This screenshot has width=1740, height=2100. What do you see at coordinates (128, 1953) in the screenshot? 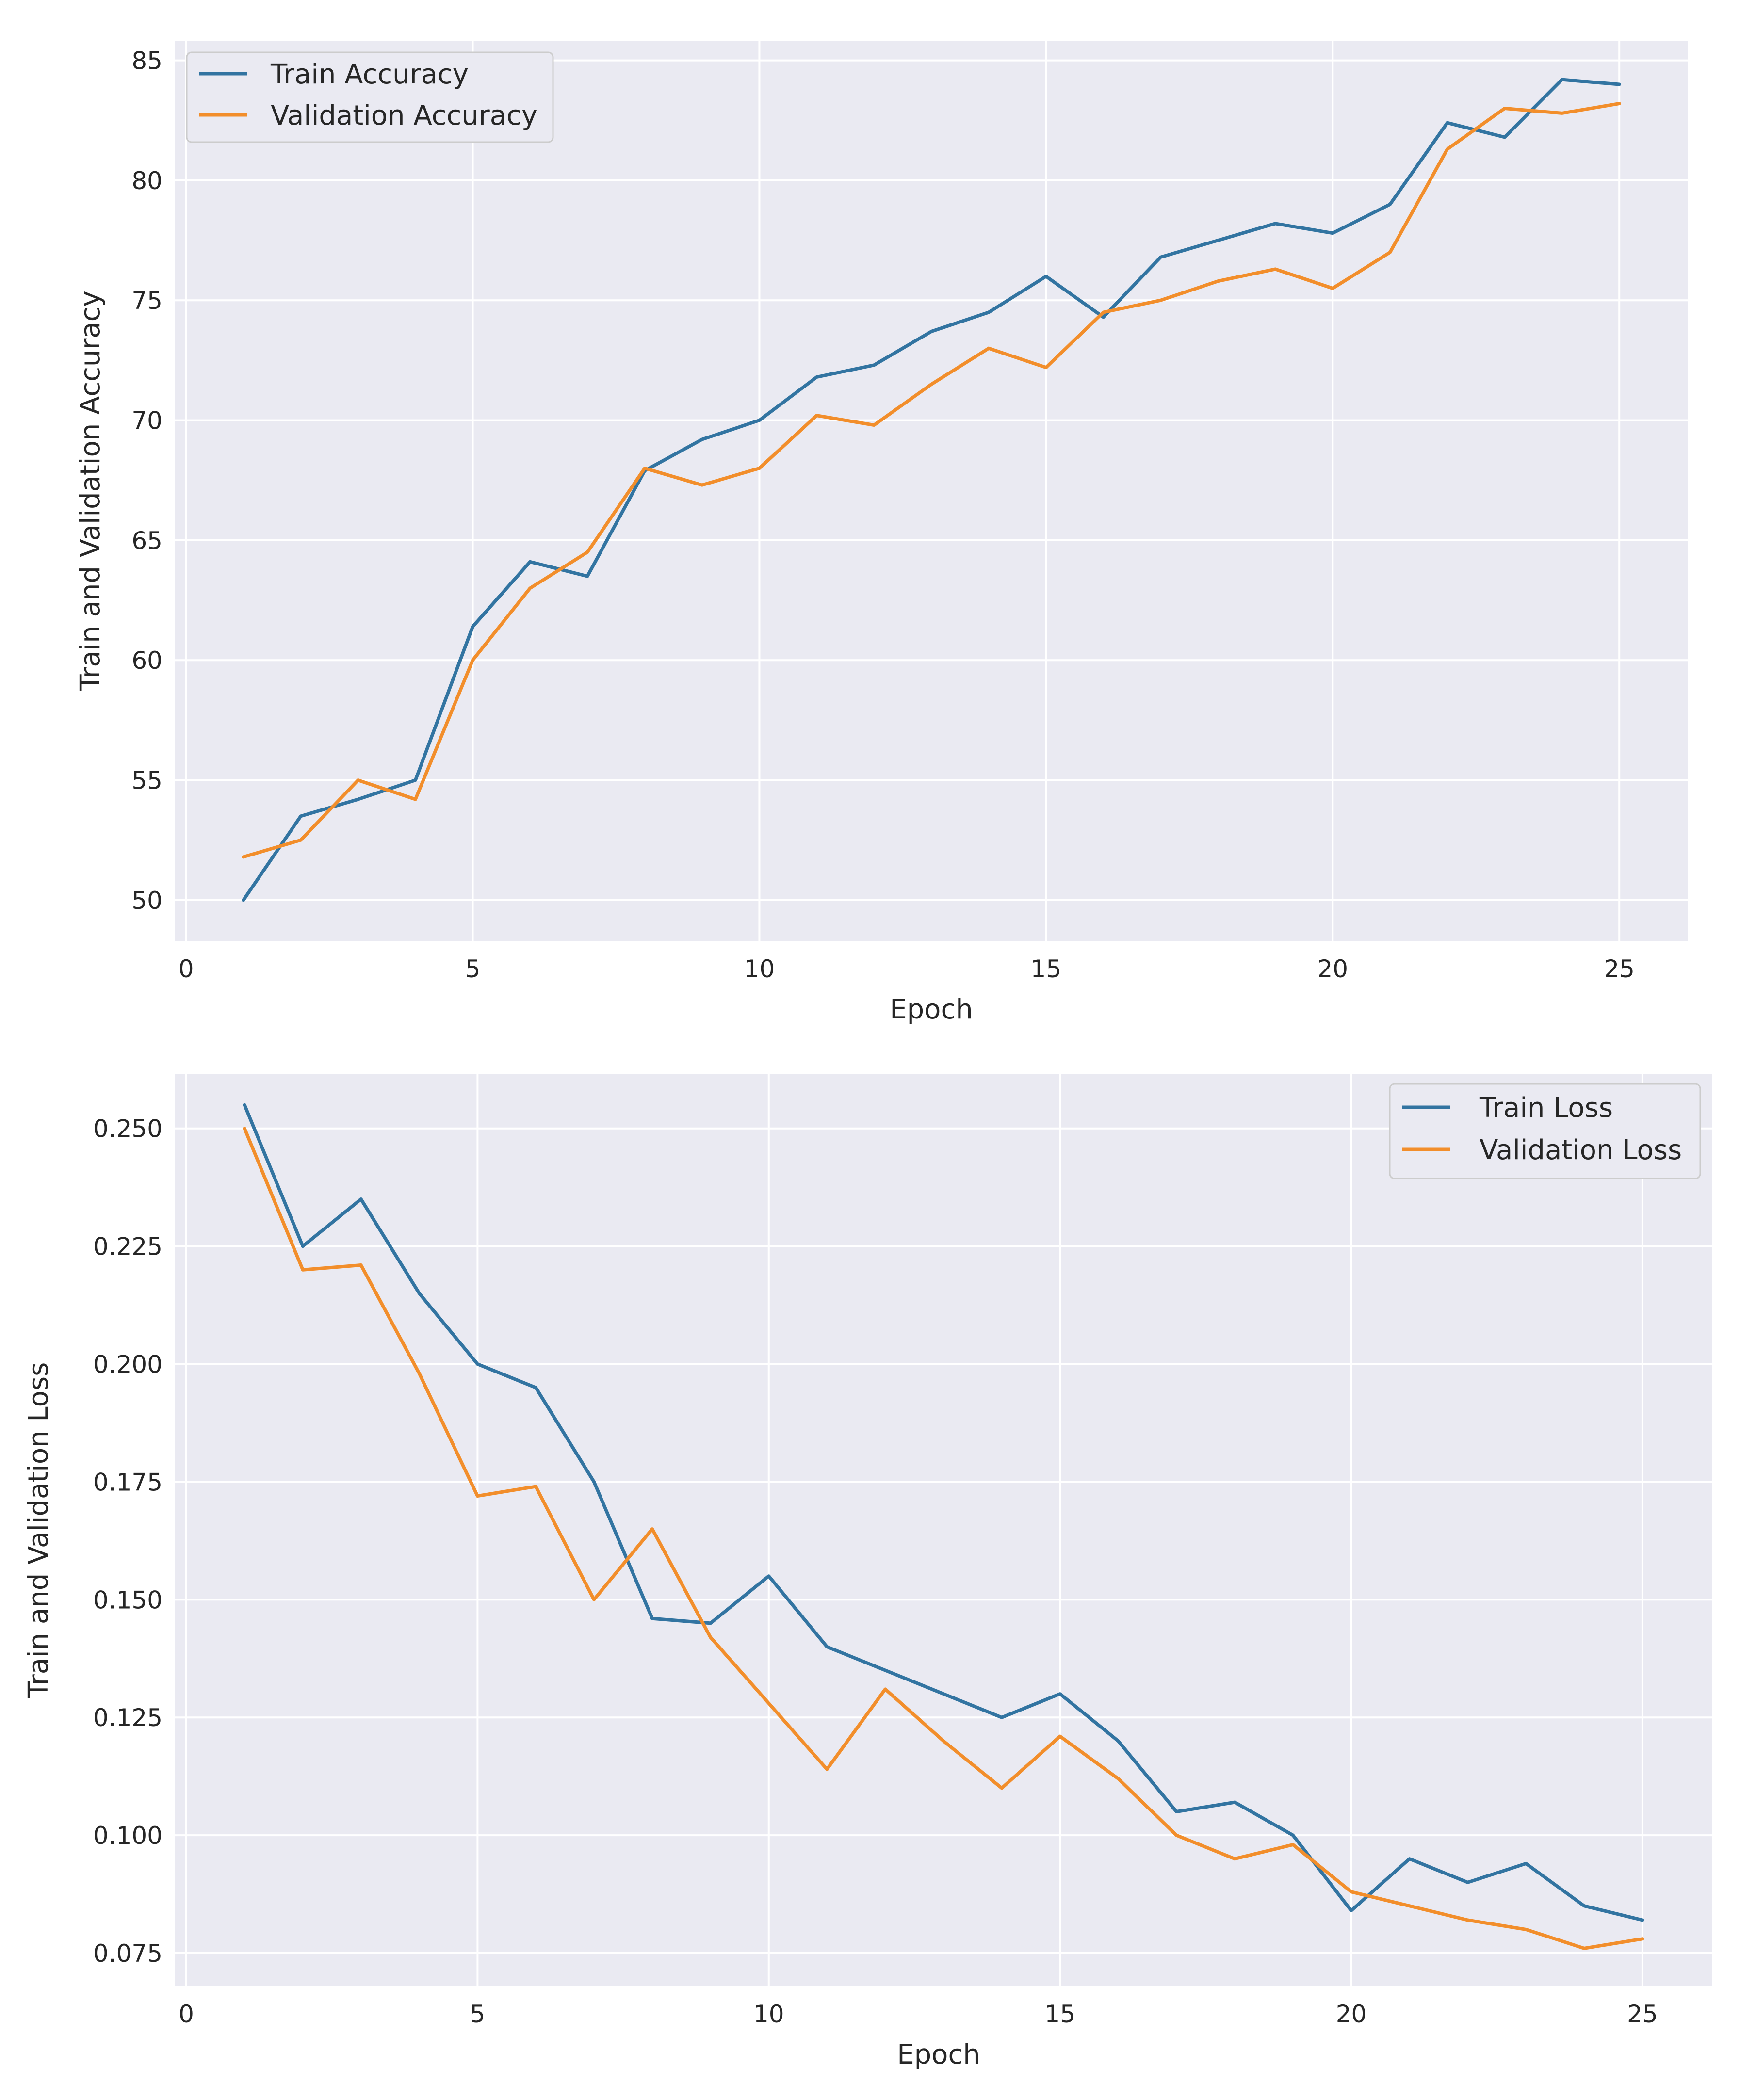
I see `loss-y-tick-0: 0.075` at bounding box center [128, 1953].